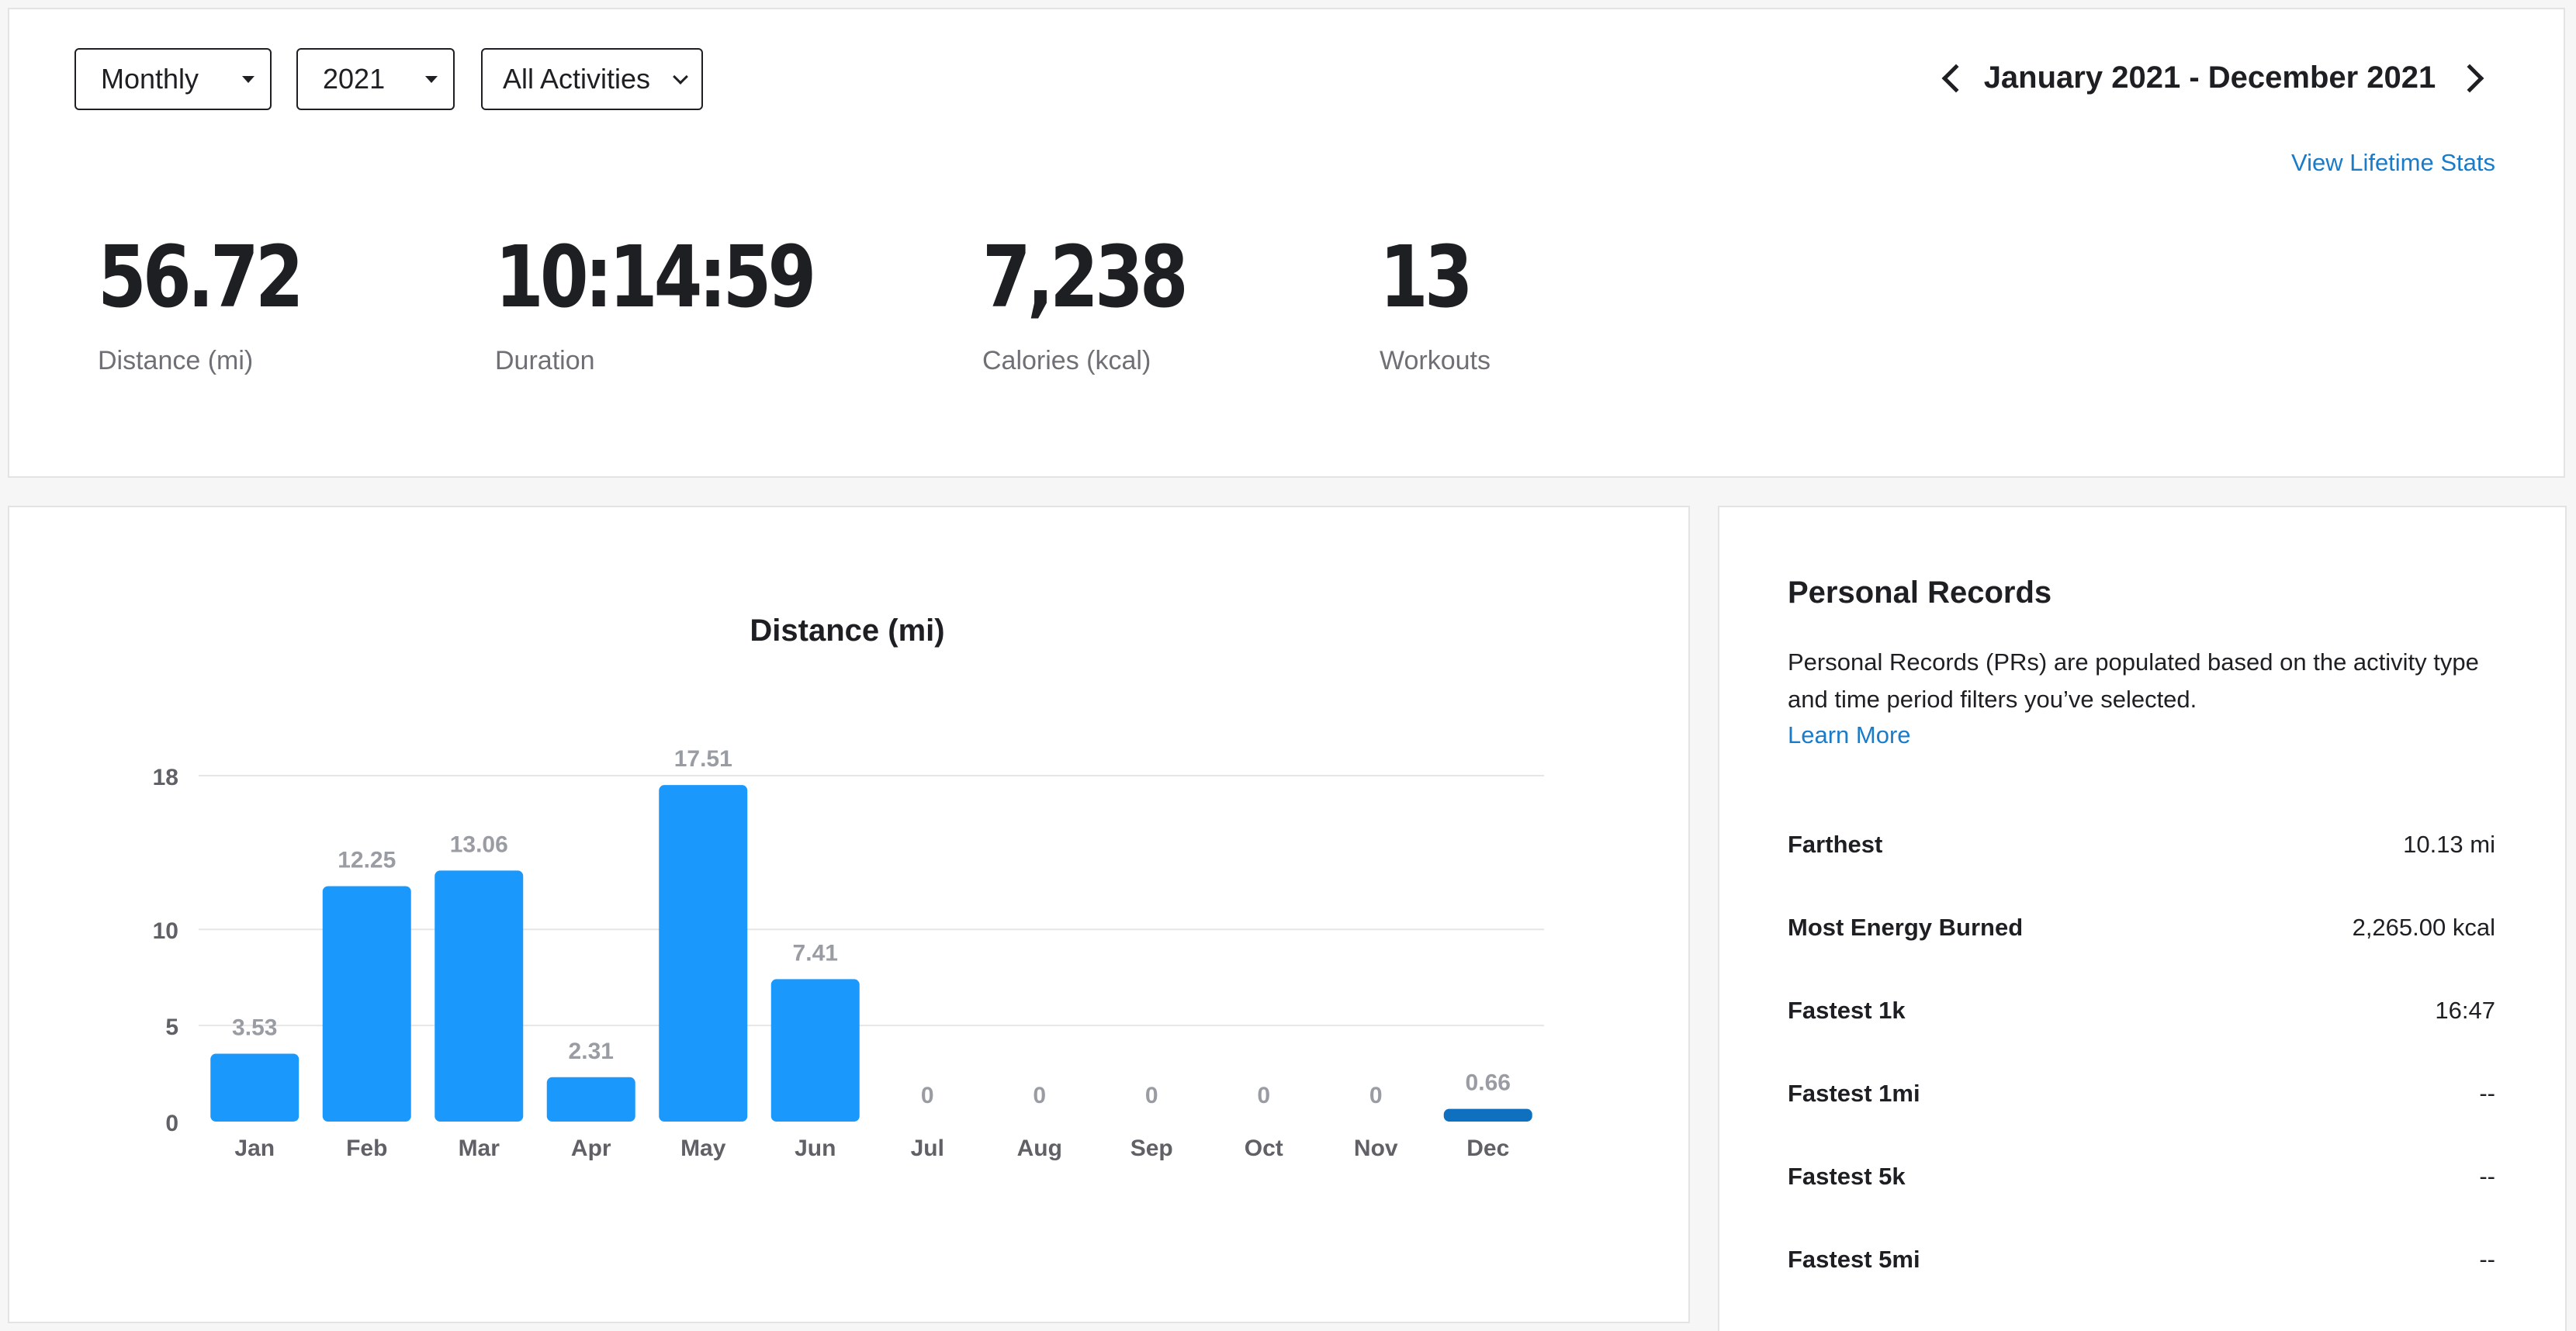  What do you see at coordinates (1426, 277) in the screenshot?
I see `stat-value: 13` at bounding box center [1426, 277].